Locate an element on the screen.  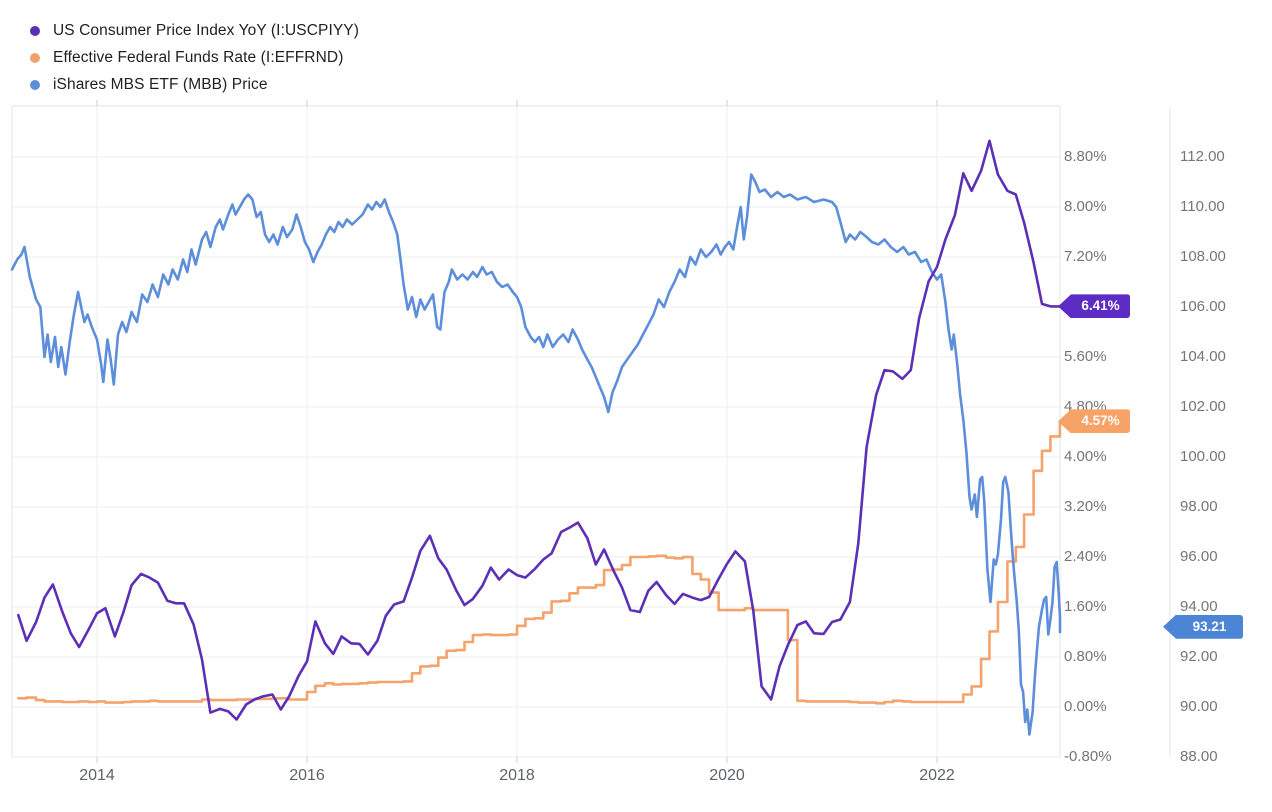
percent-tick-label: 4.00% is located at coordinates (1085, 456).